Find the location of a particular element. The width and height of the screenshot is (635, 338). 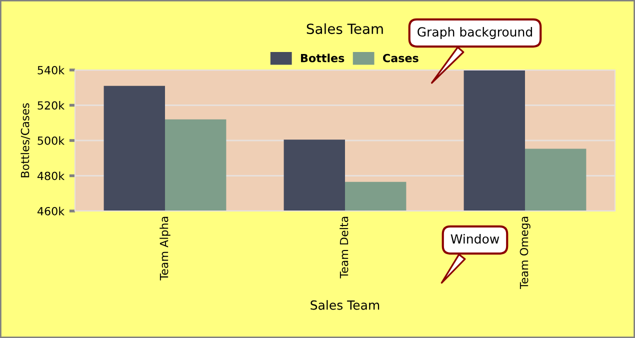

x-tick-label: Team Alpha is located at coordinates (165, 248).